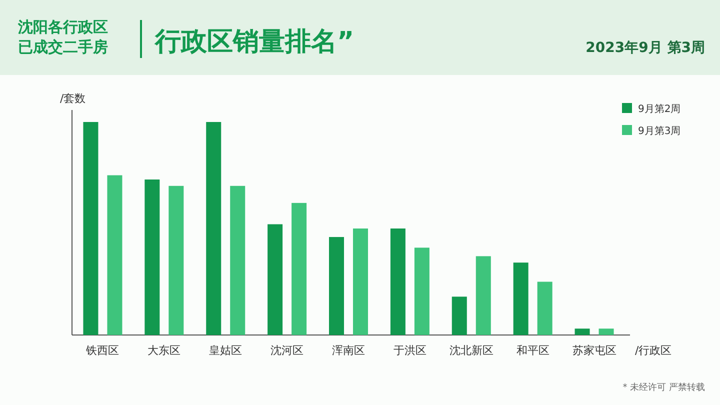 This screenshot has width=720, height=405. What do you see at coordinates (254, 42) in the screenshot?
I see `chart-title: 行政区销量排名”` at bounding box center [254, 42].